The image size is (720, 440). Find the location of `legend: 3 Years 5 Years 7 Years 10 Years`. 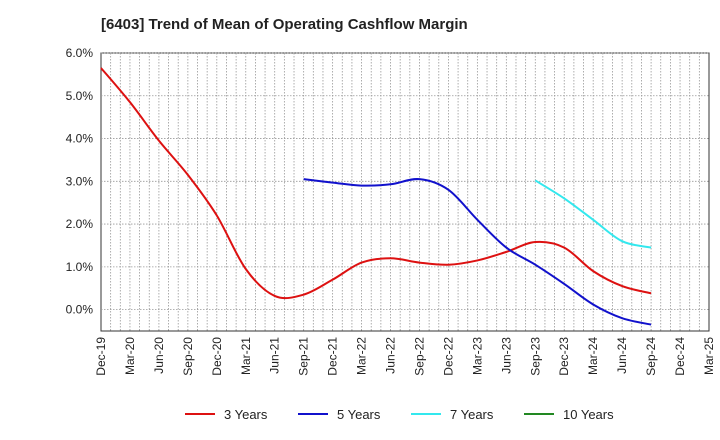

legend: 3 Years 5 Years 7 Years 10 Years is located at coordinates (399, 414).